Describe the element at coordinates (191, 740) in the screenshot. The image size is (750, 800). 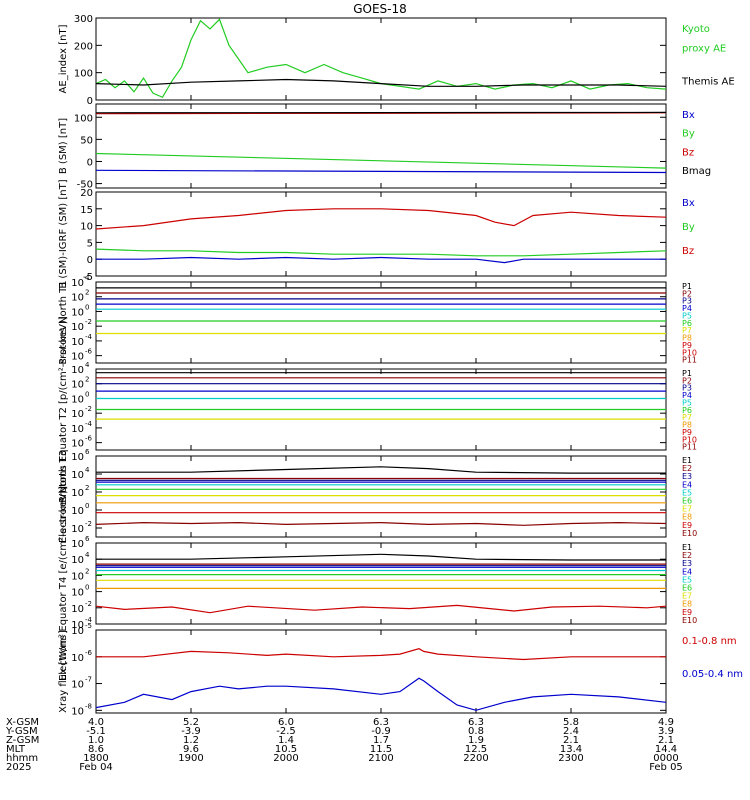
I see `x-row-value: 1.2` at that location.